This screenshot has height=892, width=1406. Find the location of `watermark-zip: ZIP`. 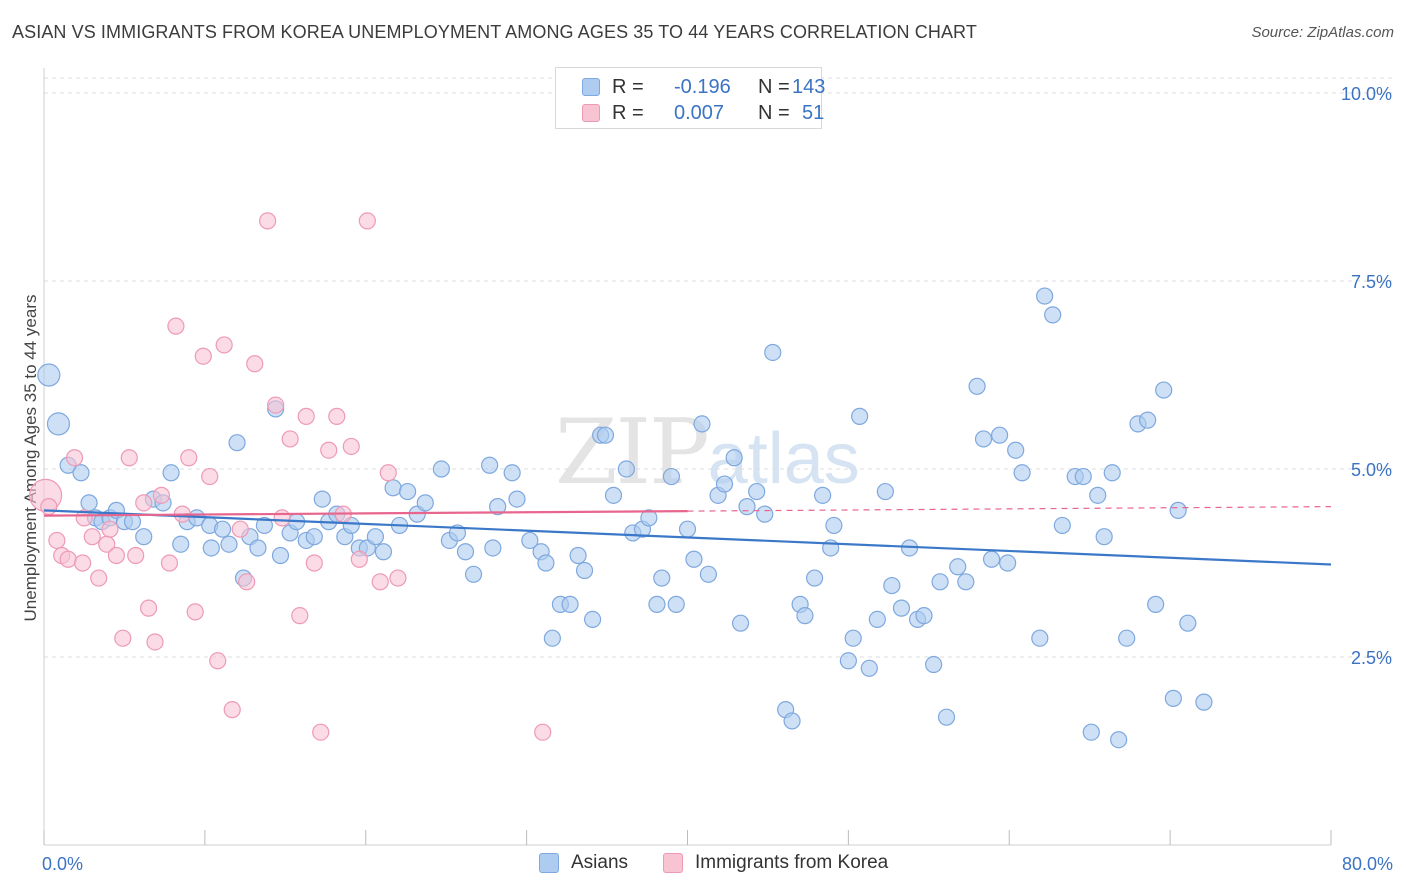

watermark-zip: ZIP is located at coordinates (632, 452).